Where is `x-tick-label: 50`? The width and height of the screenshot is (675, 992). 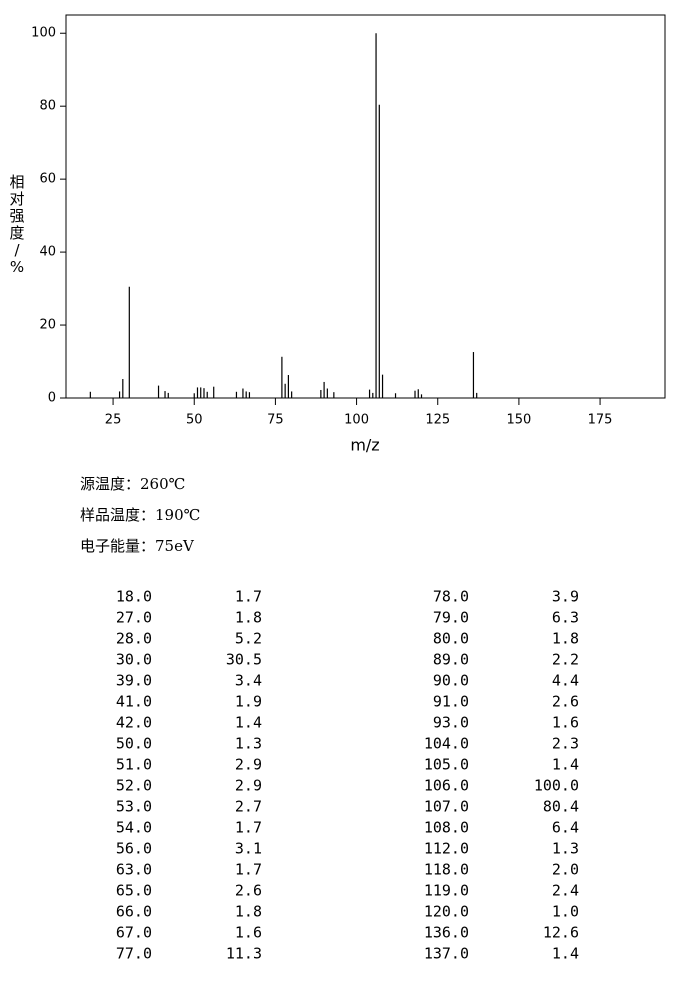
x-tick-label: 50 is located at coordinates (194, 420).